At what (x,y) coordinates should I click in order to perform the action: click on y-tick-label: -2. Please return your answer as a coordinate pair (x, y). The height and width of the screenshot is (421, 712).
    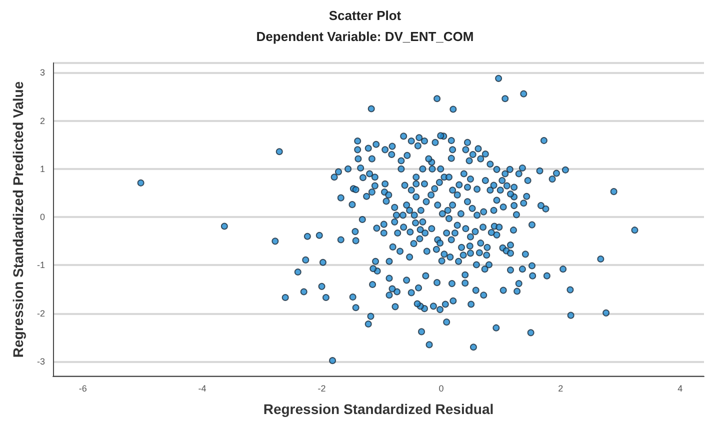
    Looking at the image, I should click on (40, 313).